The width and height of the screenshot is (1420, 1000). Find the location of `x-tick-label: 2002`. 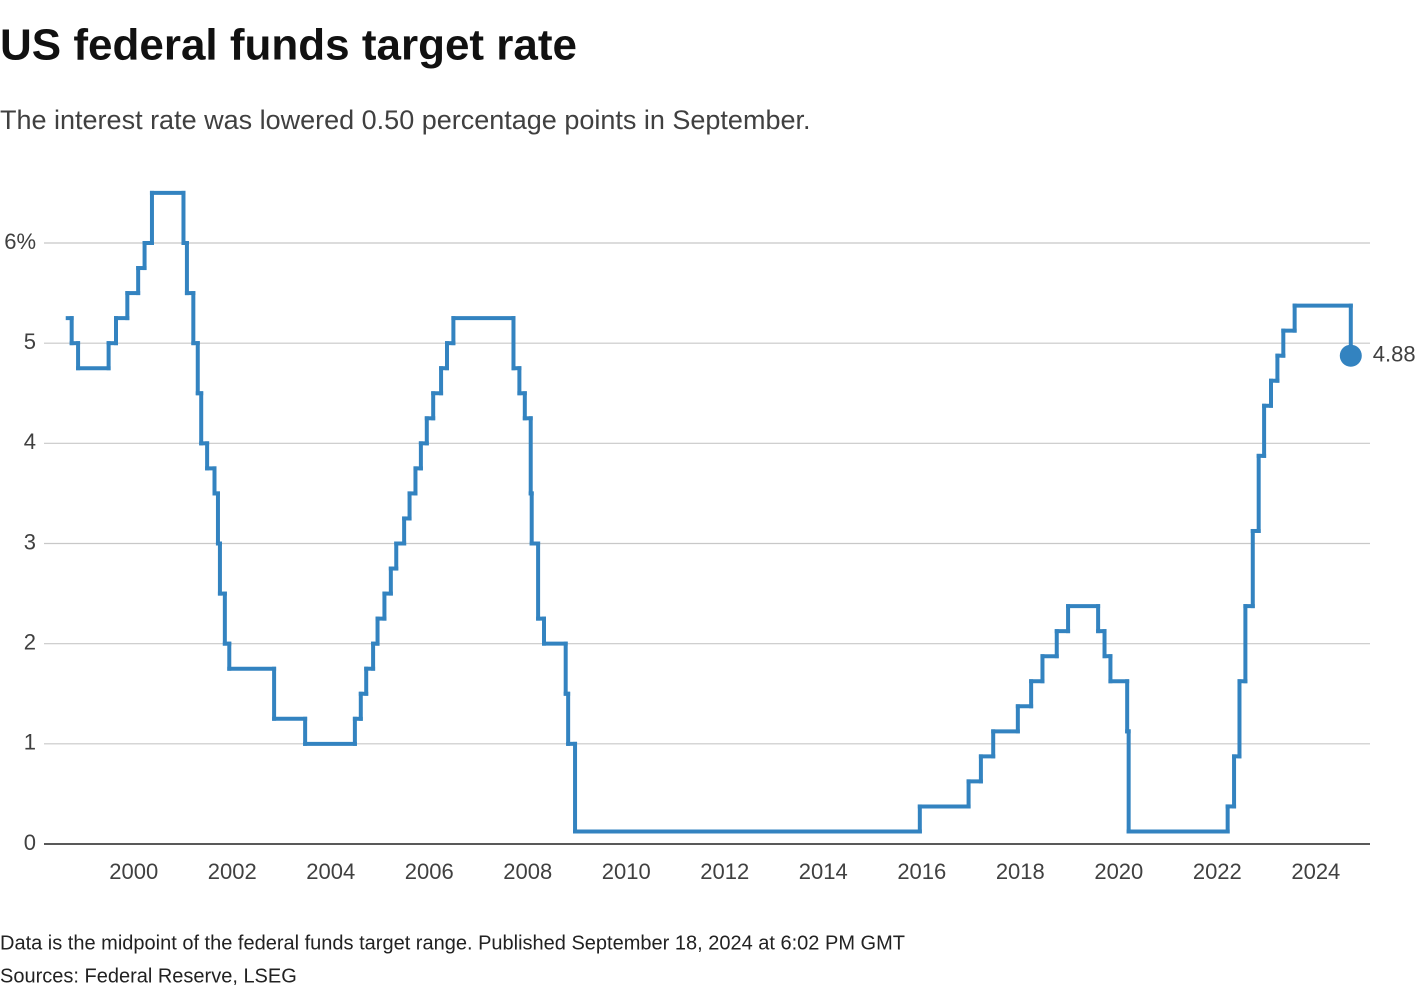

x-tick-label: 2002 is located at coordinates (232, 871).